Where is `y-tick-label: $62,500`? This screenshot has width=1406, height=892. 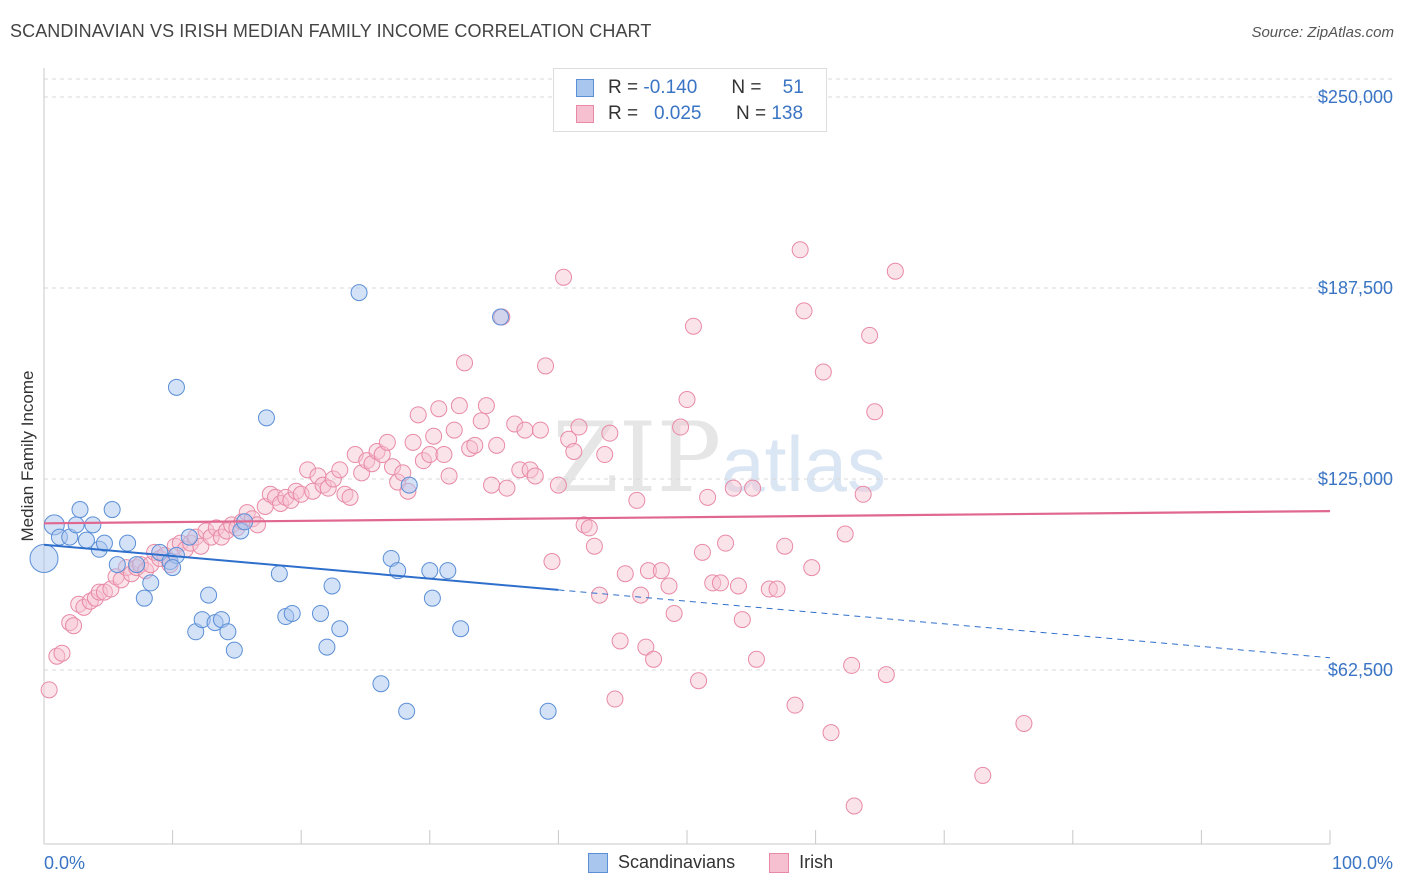
y-tick-label: $62,500 is located at coordinates (1360, 670).